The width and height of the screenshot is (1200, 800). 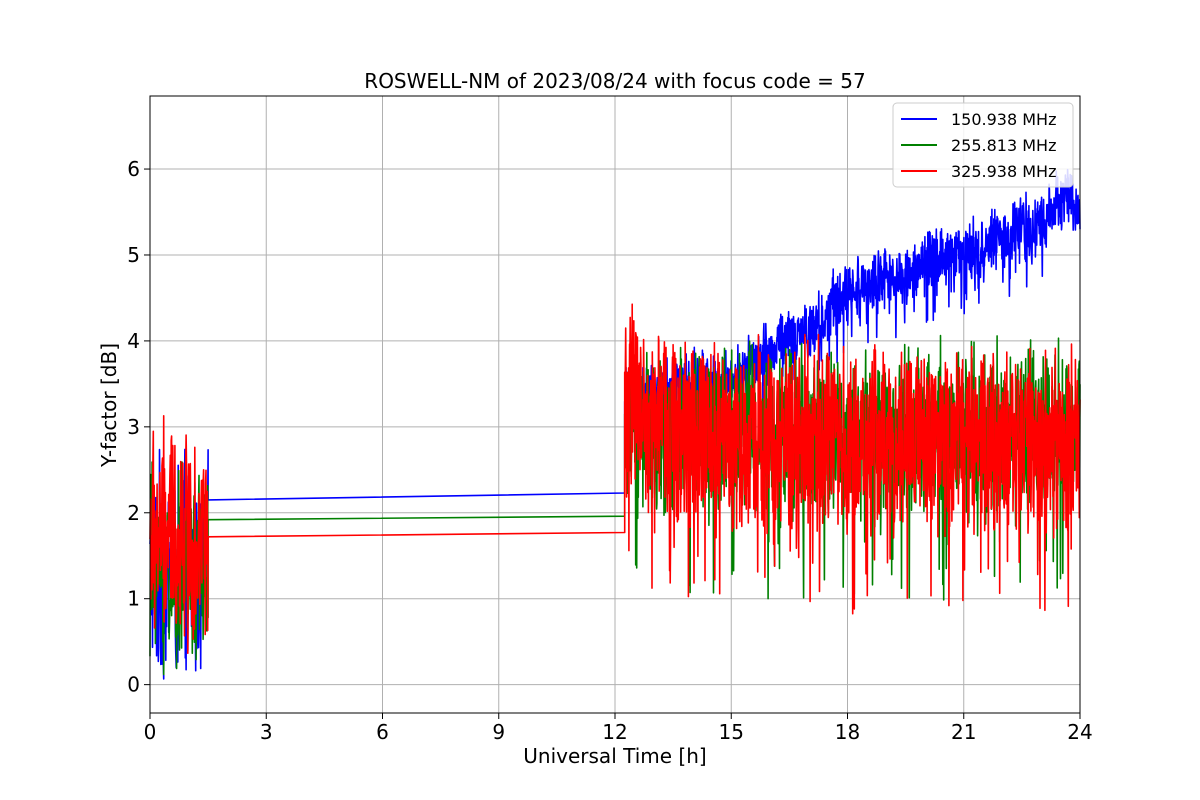 What do you see at coordinates (1003, 145) in the screenshot?
I see `legend-entry: 255.813 MHz` at bounding box center [1003, 145].